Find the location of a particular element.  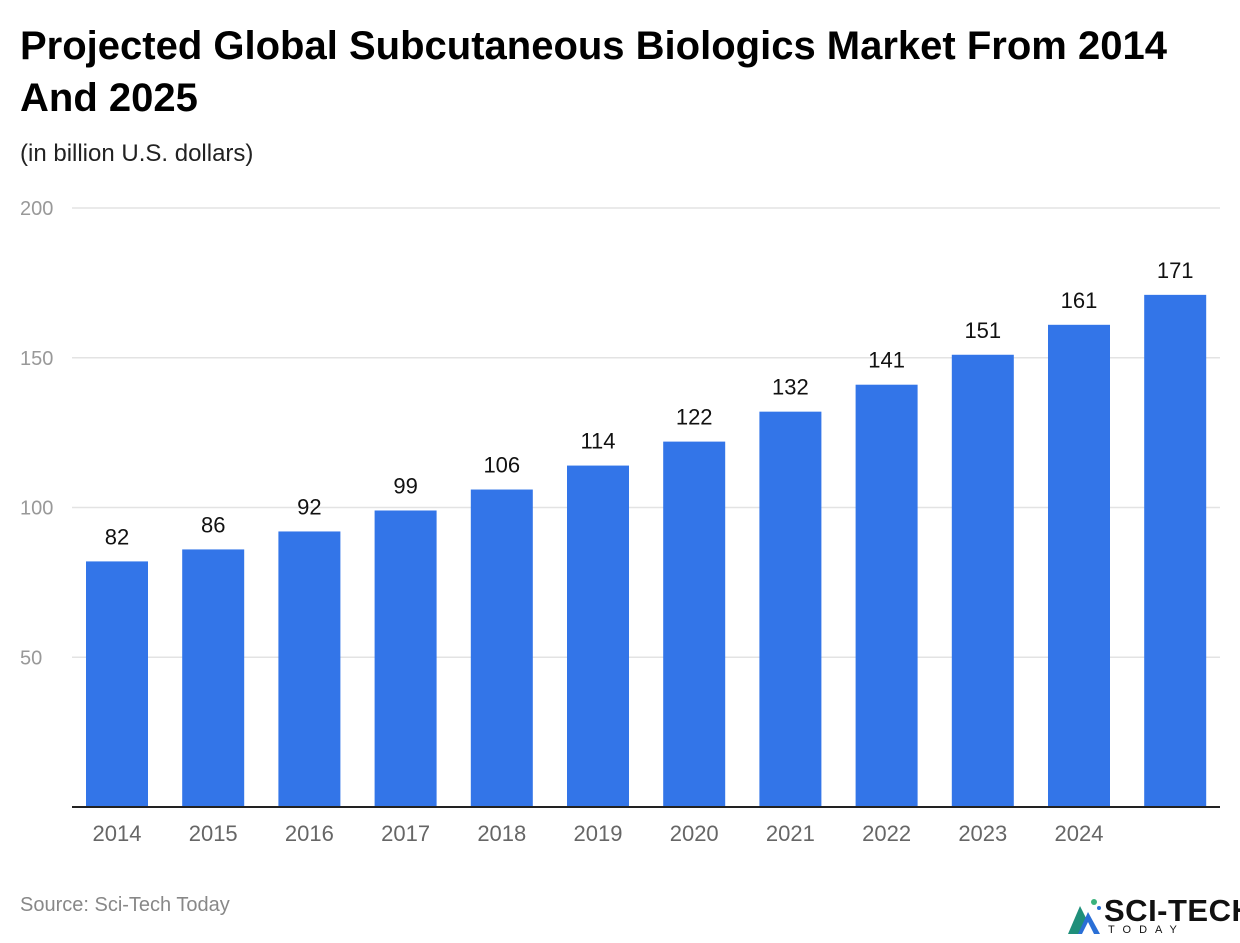

x-tick-label: 2022 is located at coordinates (886, 833).